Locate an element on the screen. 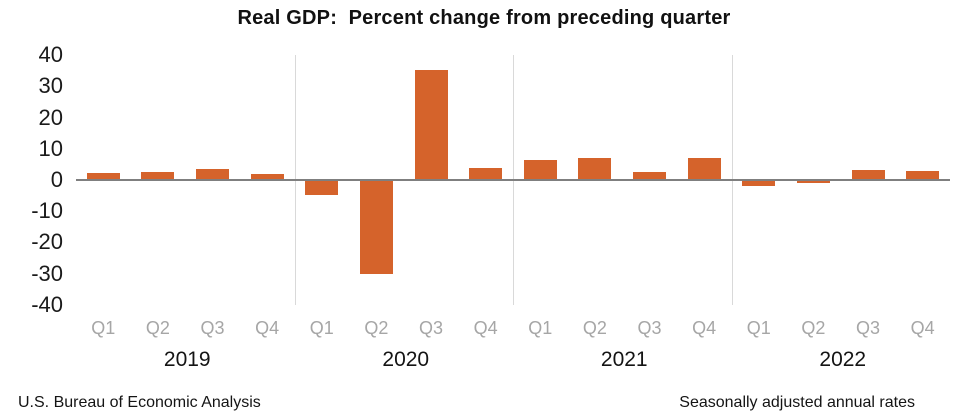 This screenshot has height=419, width=968. y-tick-label: -40 is located at coordinates (47, 304).